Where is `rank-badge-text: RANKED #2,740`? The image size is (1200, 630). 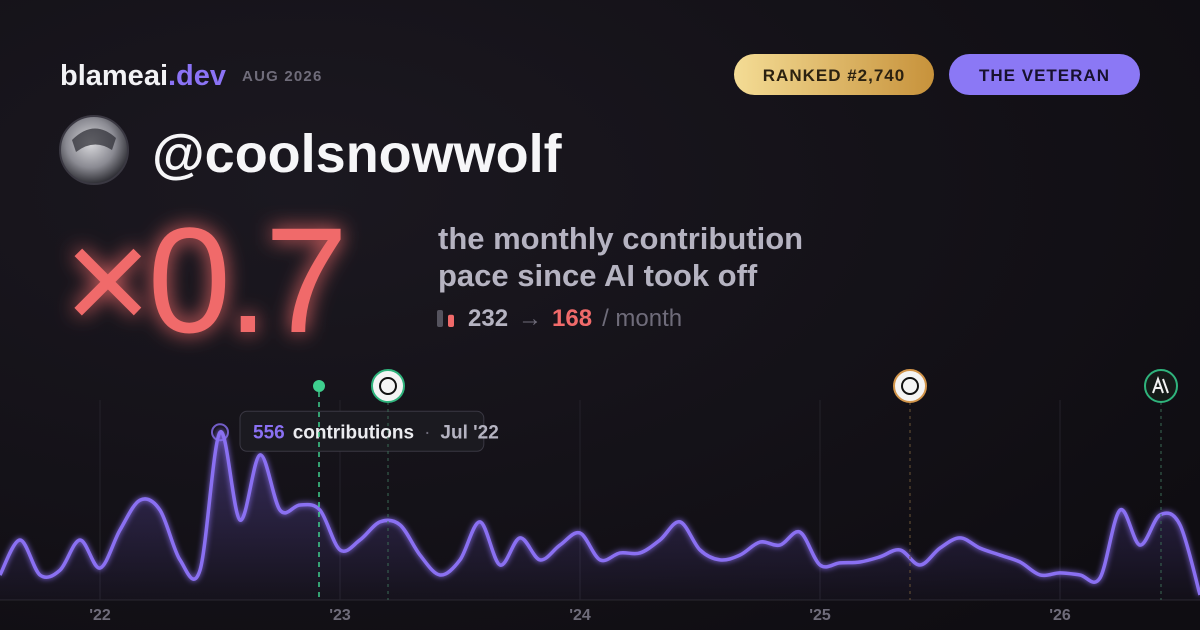
rank-badge-text: RANKED #2,740 is located at coordinates (834, 75).